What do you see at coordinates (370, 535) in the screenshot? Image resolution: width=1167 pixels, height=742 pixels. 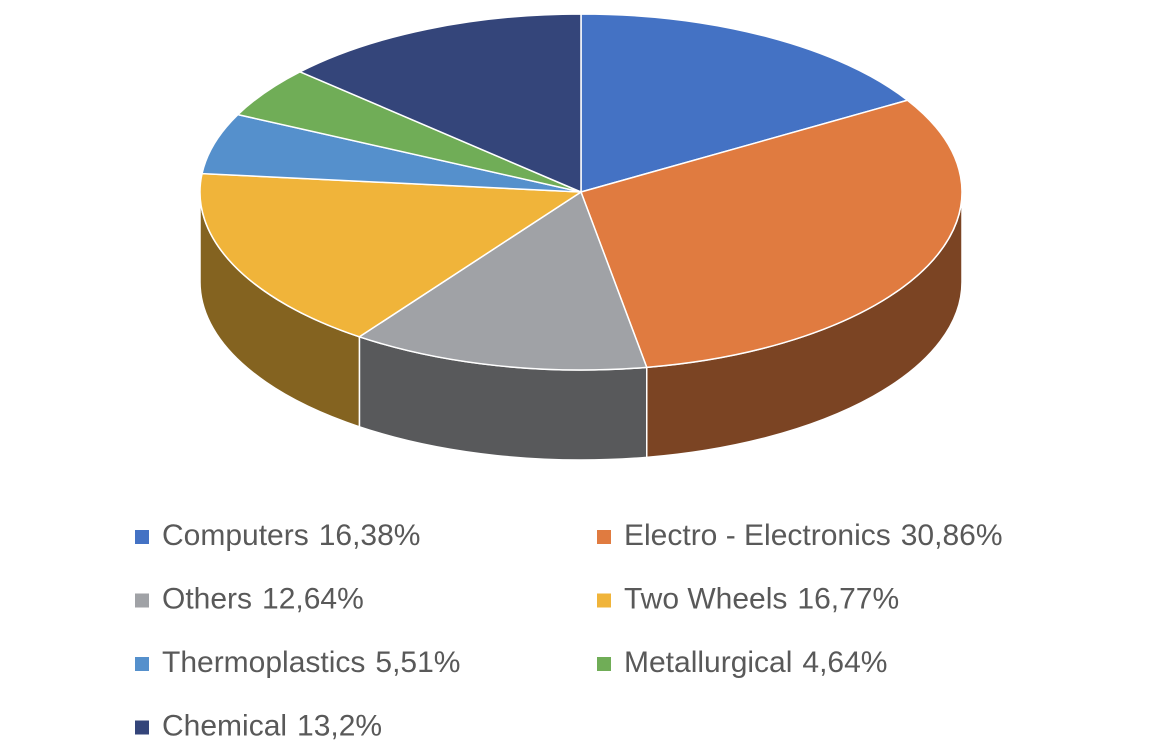 I see `legend-value: 16,38%` at bounding box center [370, 535].